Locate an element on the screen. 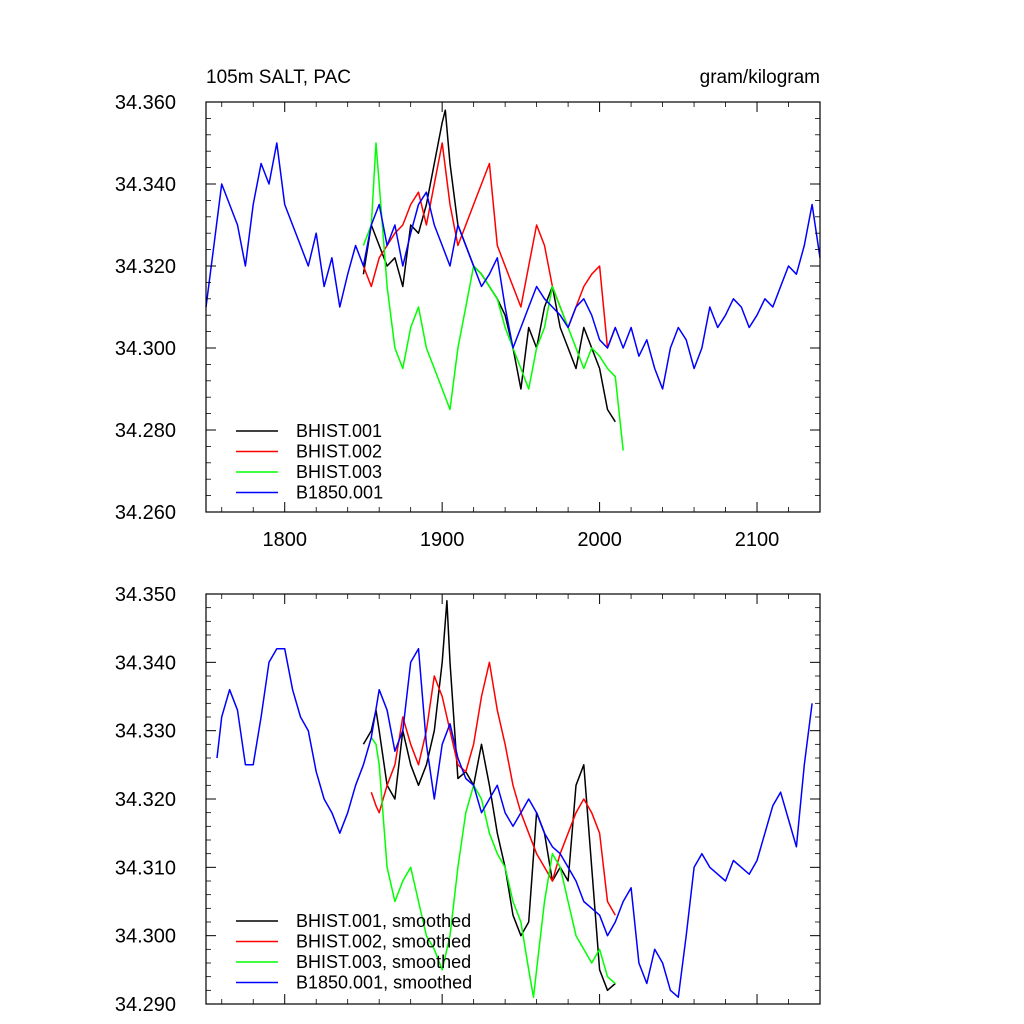 This screenshot has height=1024, width=1024. x-tick-label: 1800 is located at coordinates (284, 540).